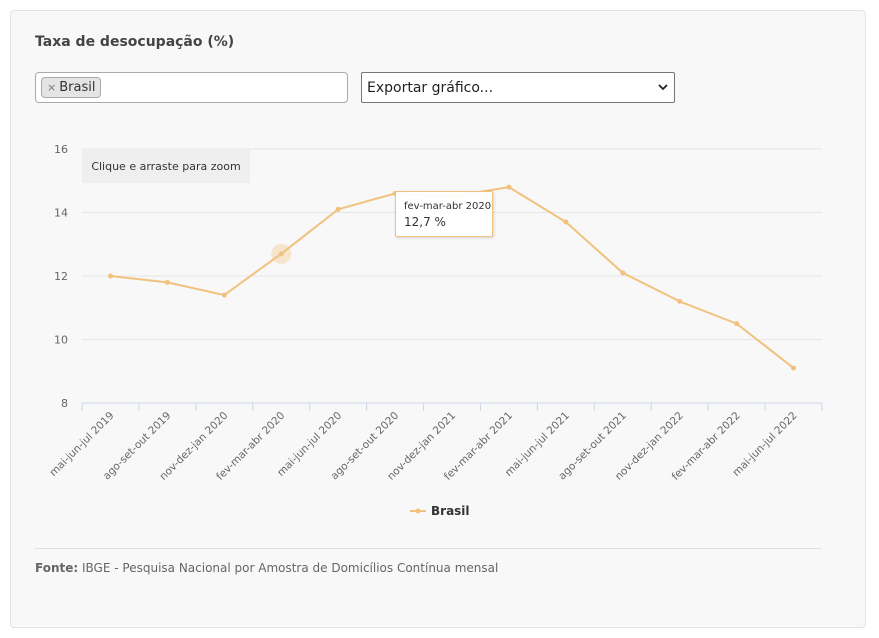  Describe the element at coordinates (418, 511) in the screenshot. I see `legend-marker` at that location.